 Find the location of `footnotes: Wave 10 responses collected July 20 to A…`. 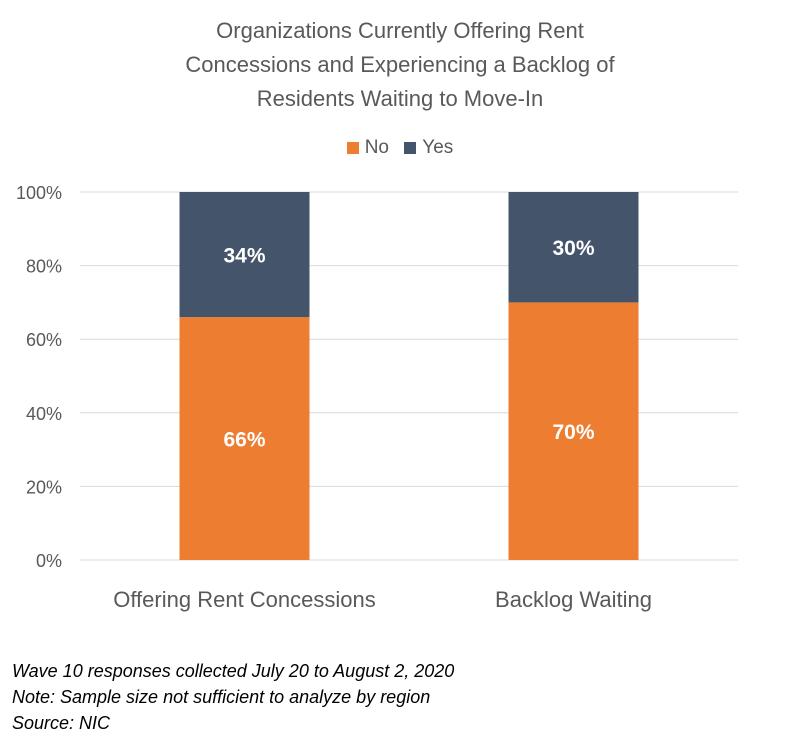

footnotes: Wave 10 responses collected July 20 to A… is located at coordinates (233, 697).